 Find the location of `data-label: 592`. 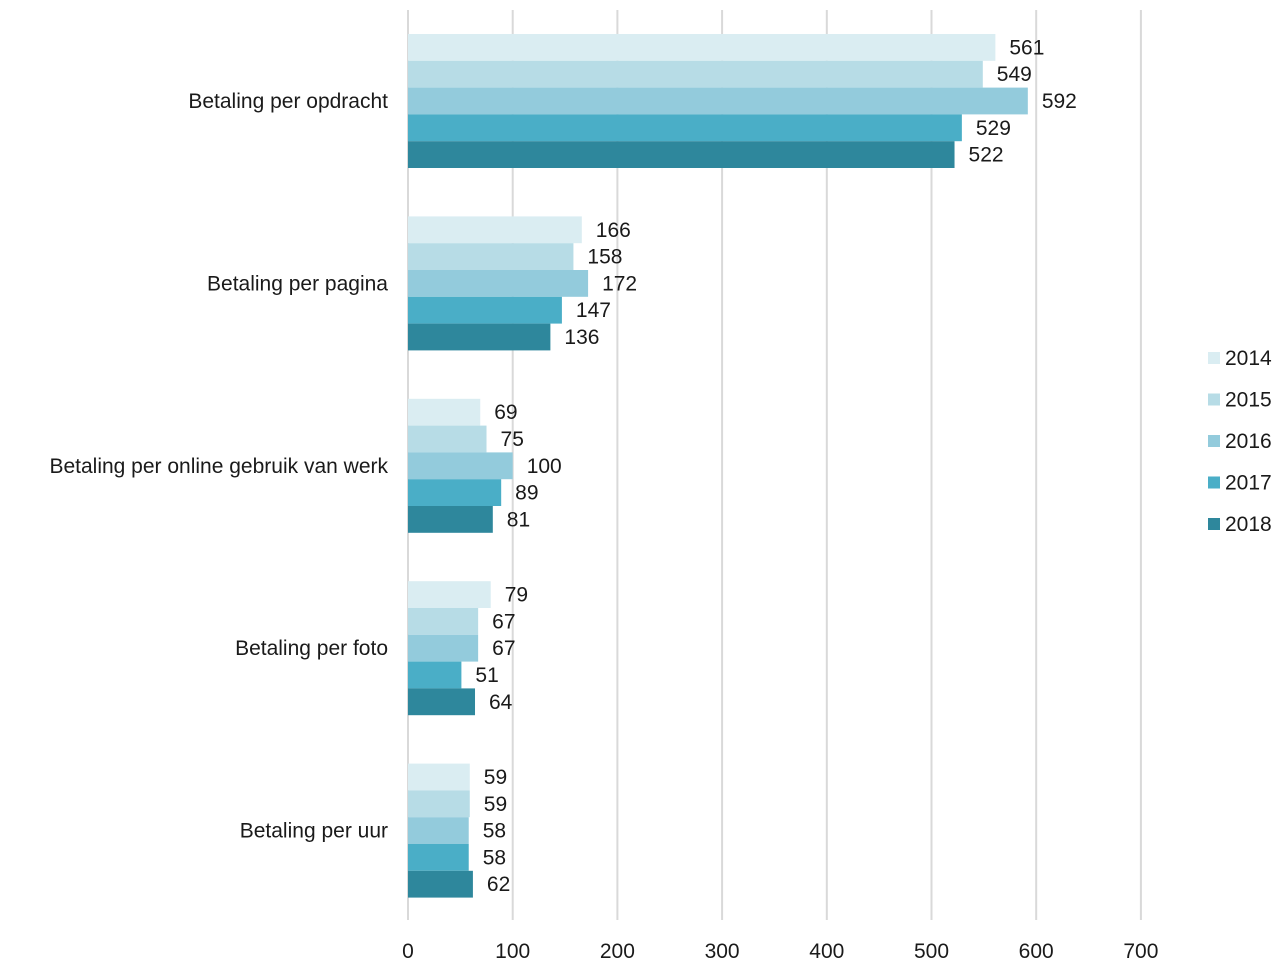

data-label: 592 is located at coordinates (1059, 101).